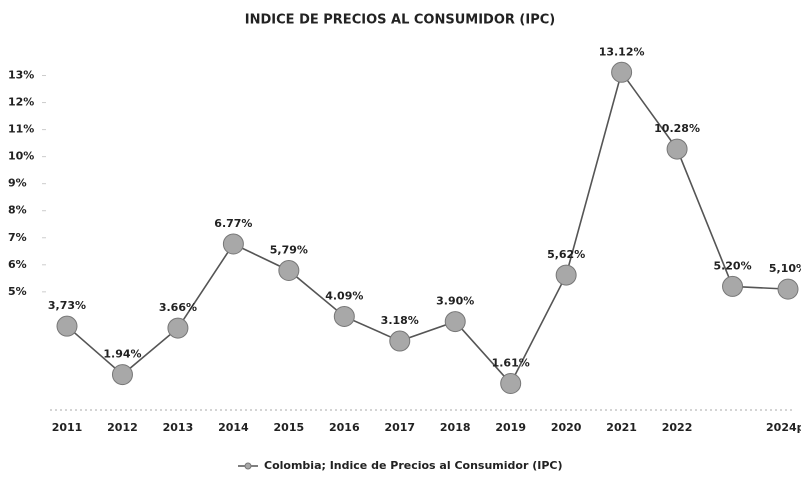 Image resolution: width=801 pixels, height=481 pixels. What do you see at coordinates (566, 254) in the screenshot?
I see `data-label: 5,62%` at bounding box center [566, 254].